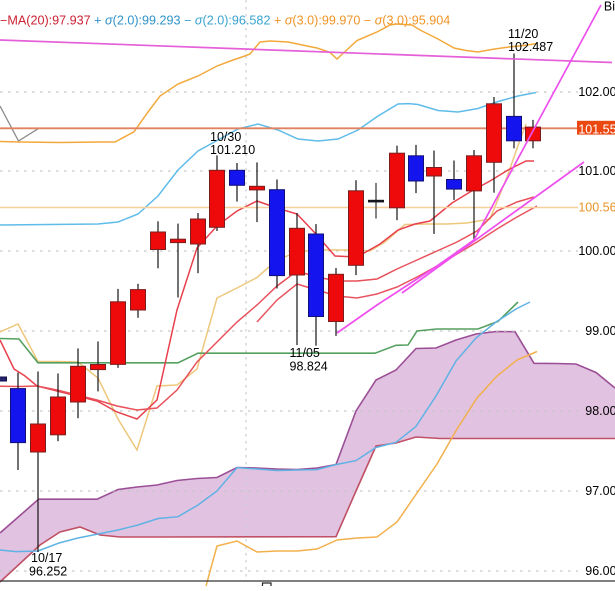 The height and width of the screenshot is (591, 615). I want to click on svg-text: 101.000, so click(596, 171).